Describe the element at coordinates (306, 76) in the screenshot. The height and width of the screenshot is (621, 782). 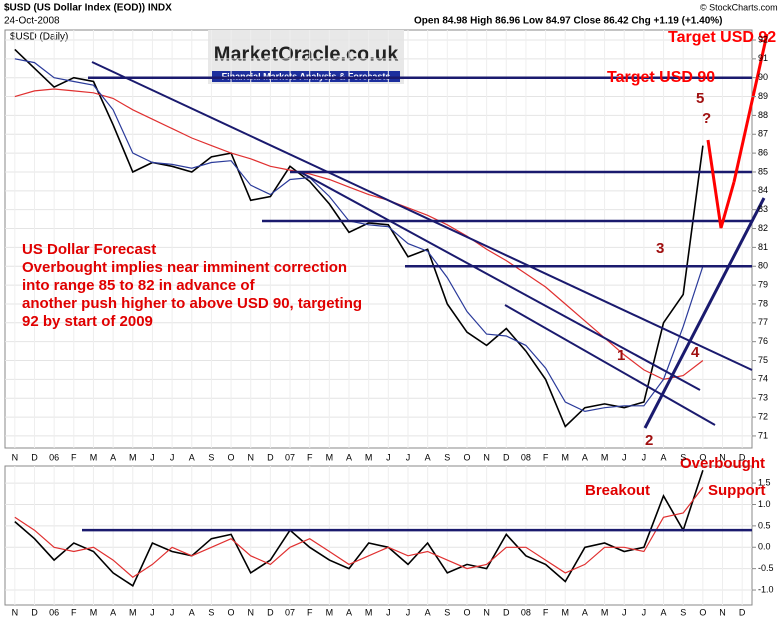
I see `logo-subtitle: Financial Markets Analysis & Forecasts` at that location.